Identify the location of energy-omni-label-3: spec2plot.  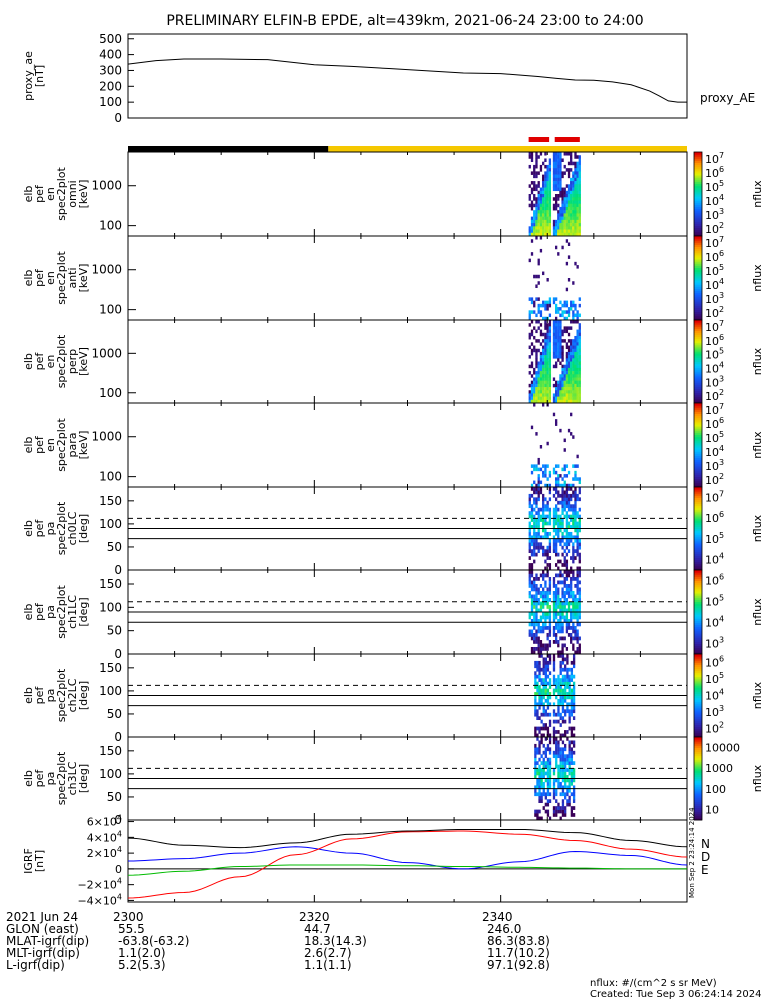
(61, 194).